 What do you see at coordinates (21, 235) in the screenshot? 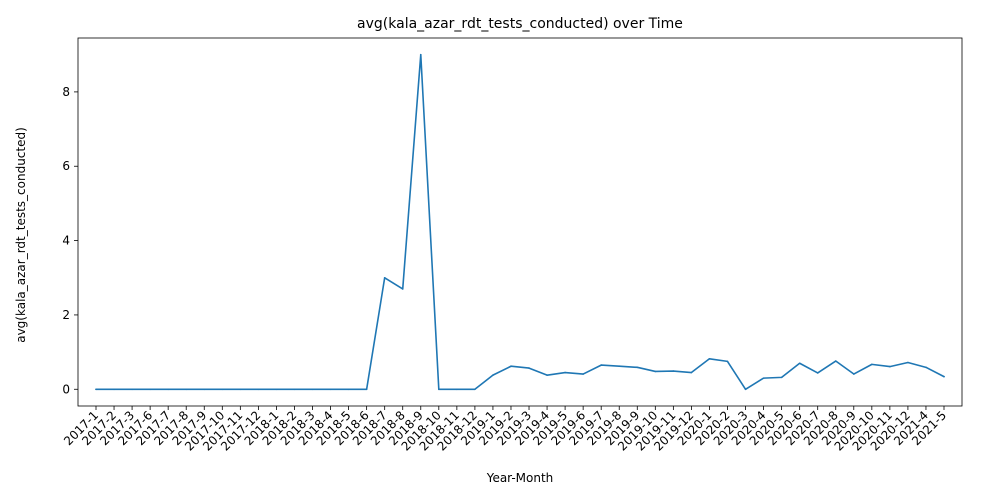
I see `y-axis-label: avg(kala_azar_rdt_tests_conducted)` at bounding box center [21, 235].